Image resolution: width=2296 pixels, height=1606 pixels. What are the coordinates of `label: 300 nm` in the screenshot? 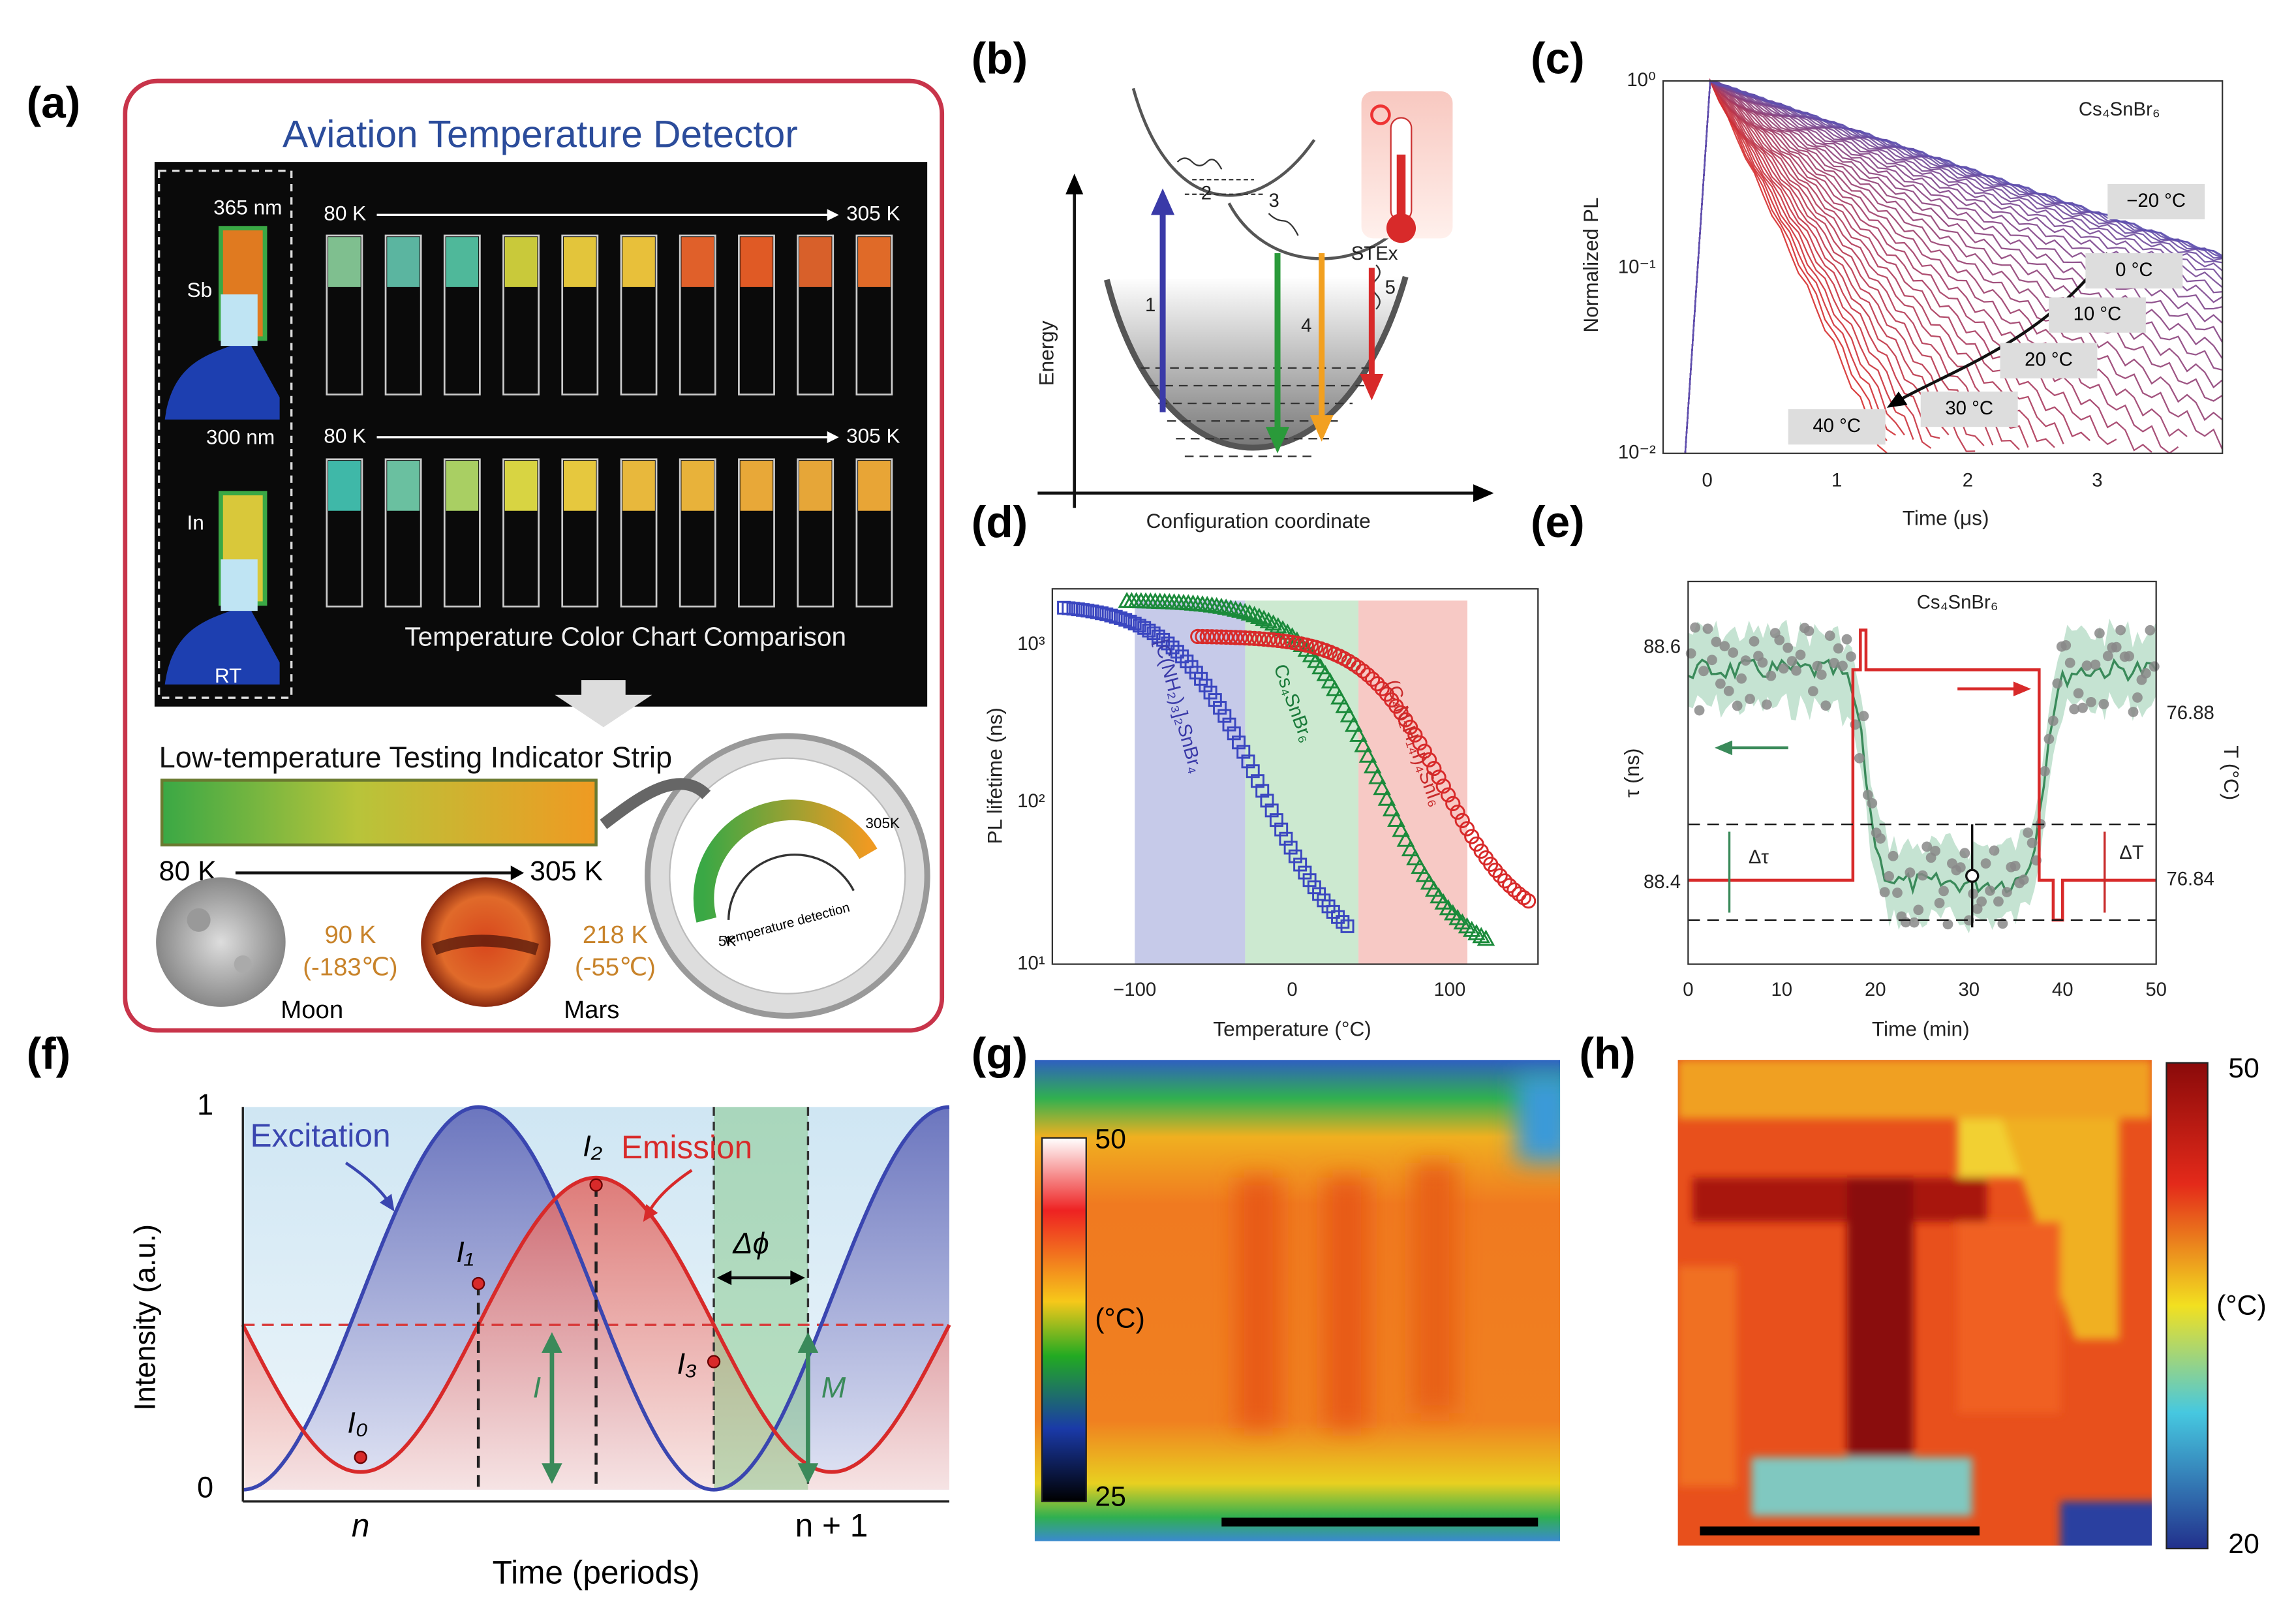 It's located at (240, 437).